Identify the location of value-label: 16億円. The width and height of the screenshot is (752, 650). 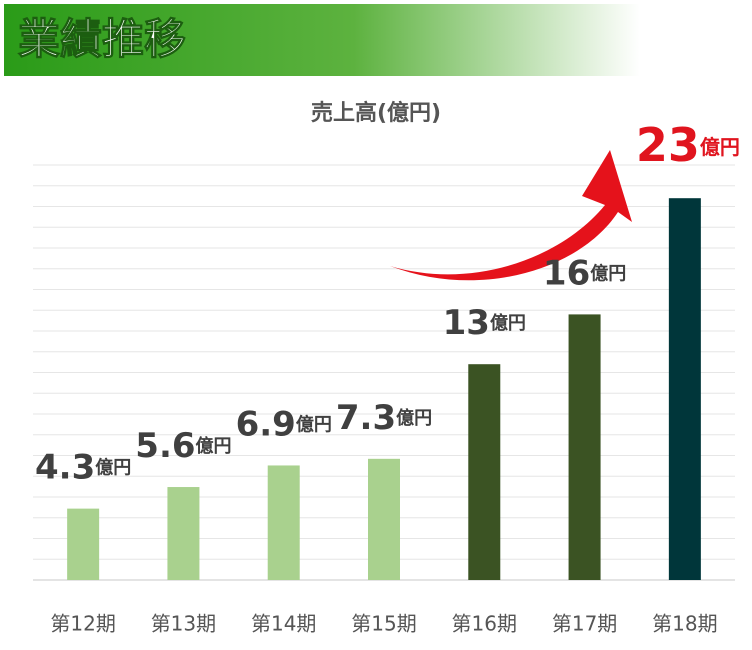
(584, 273).